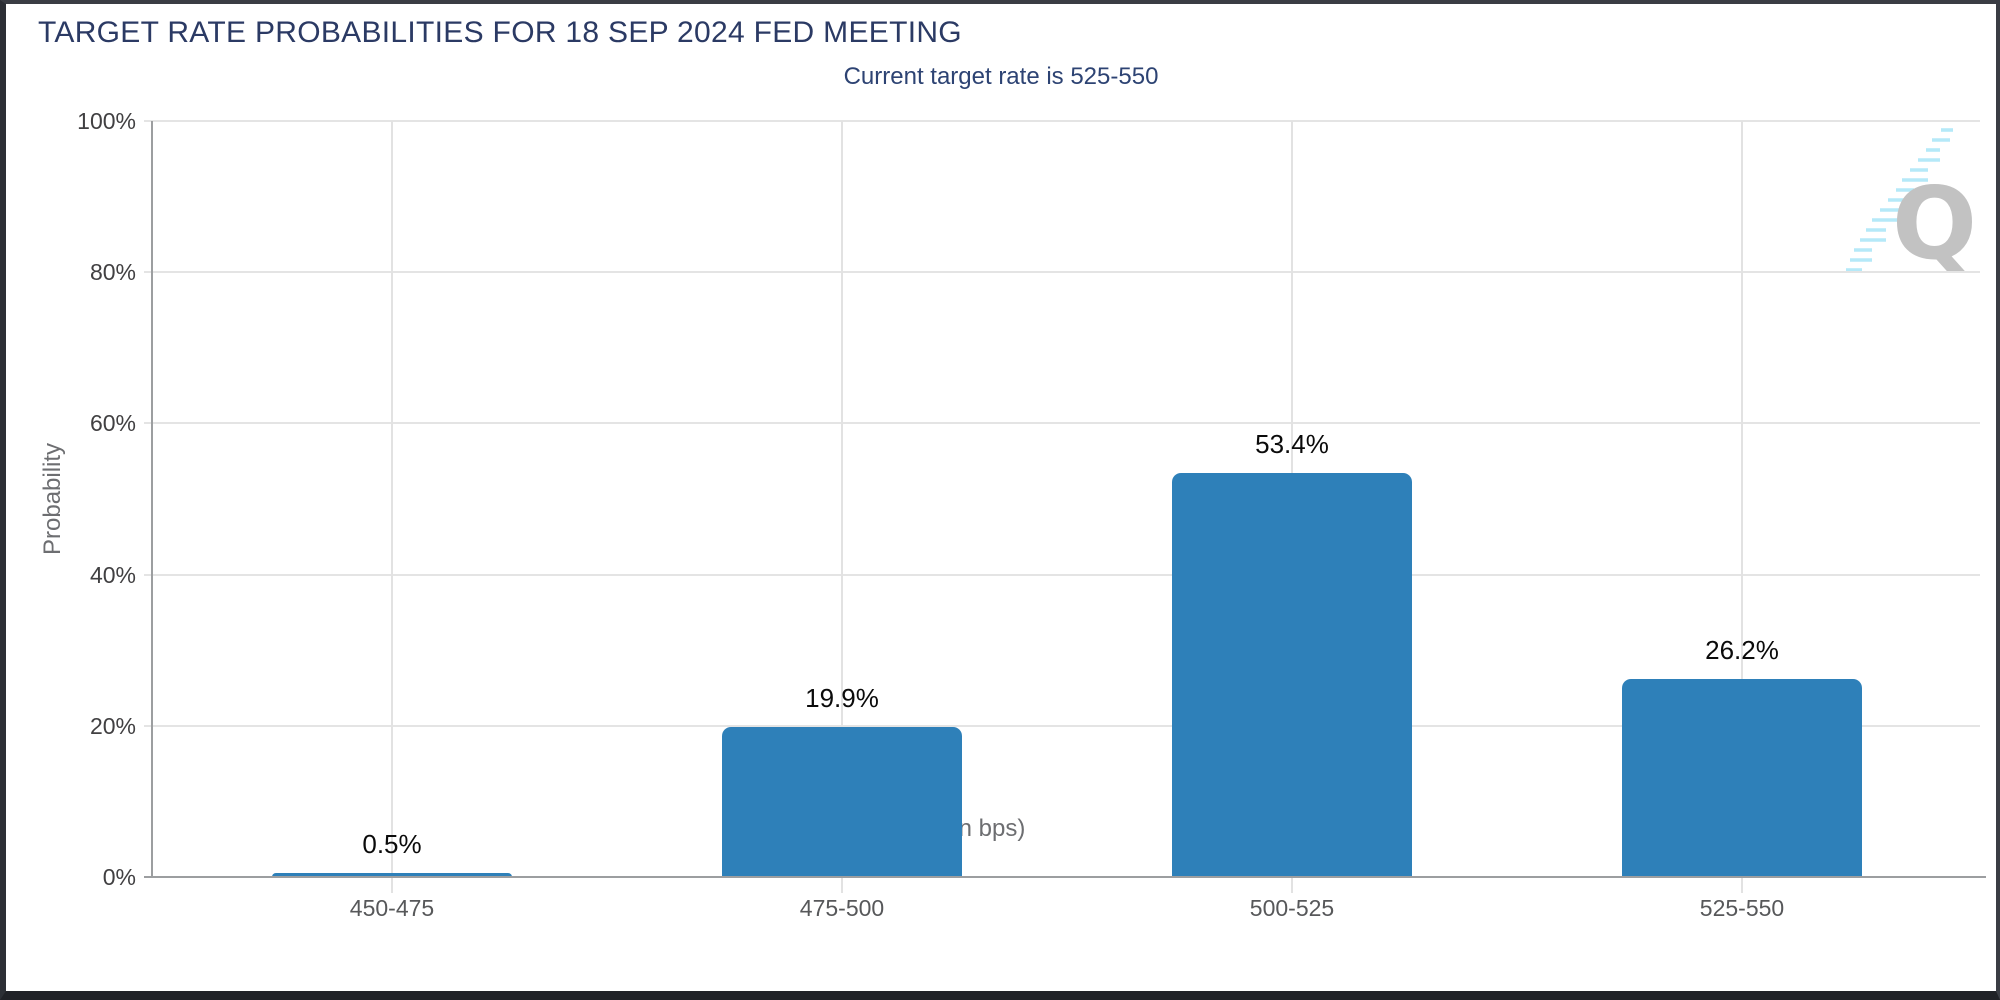  I want to click on y-tick-label: 40%, so click(112, 574).